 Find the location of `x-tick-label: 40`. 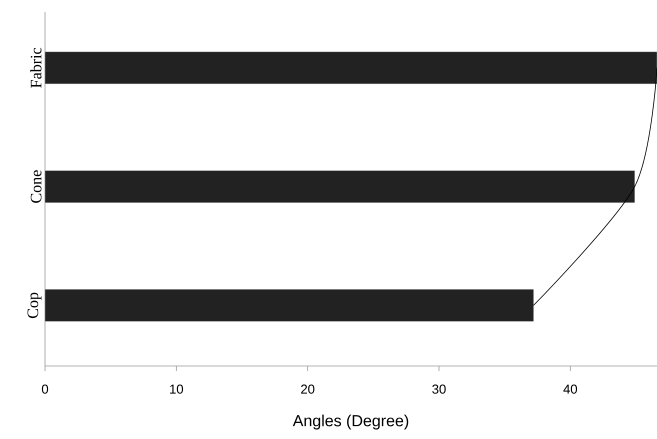

x-tick-label: 40 is located at coordinates (570, 389).